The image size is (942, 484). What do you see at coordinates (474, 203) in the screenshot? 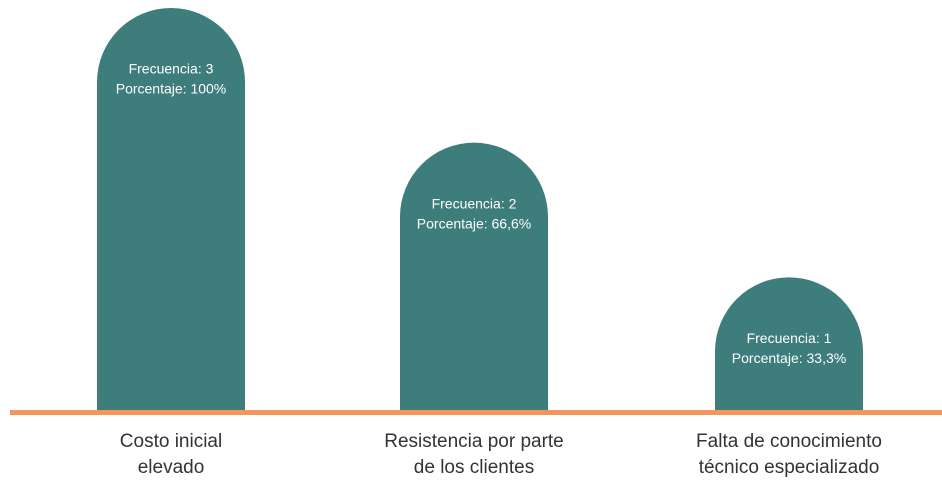
I see `data-label: Frecuencia: 2` at bounding box center [474, 203].